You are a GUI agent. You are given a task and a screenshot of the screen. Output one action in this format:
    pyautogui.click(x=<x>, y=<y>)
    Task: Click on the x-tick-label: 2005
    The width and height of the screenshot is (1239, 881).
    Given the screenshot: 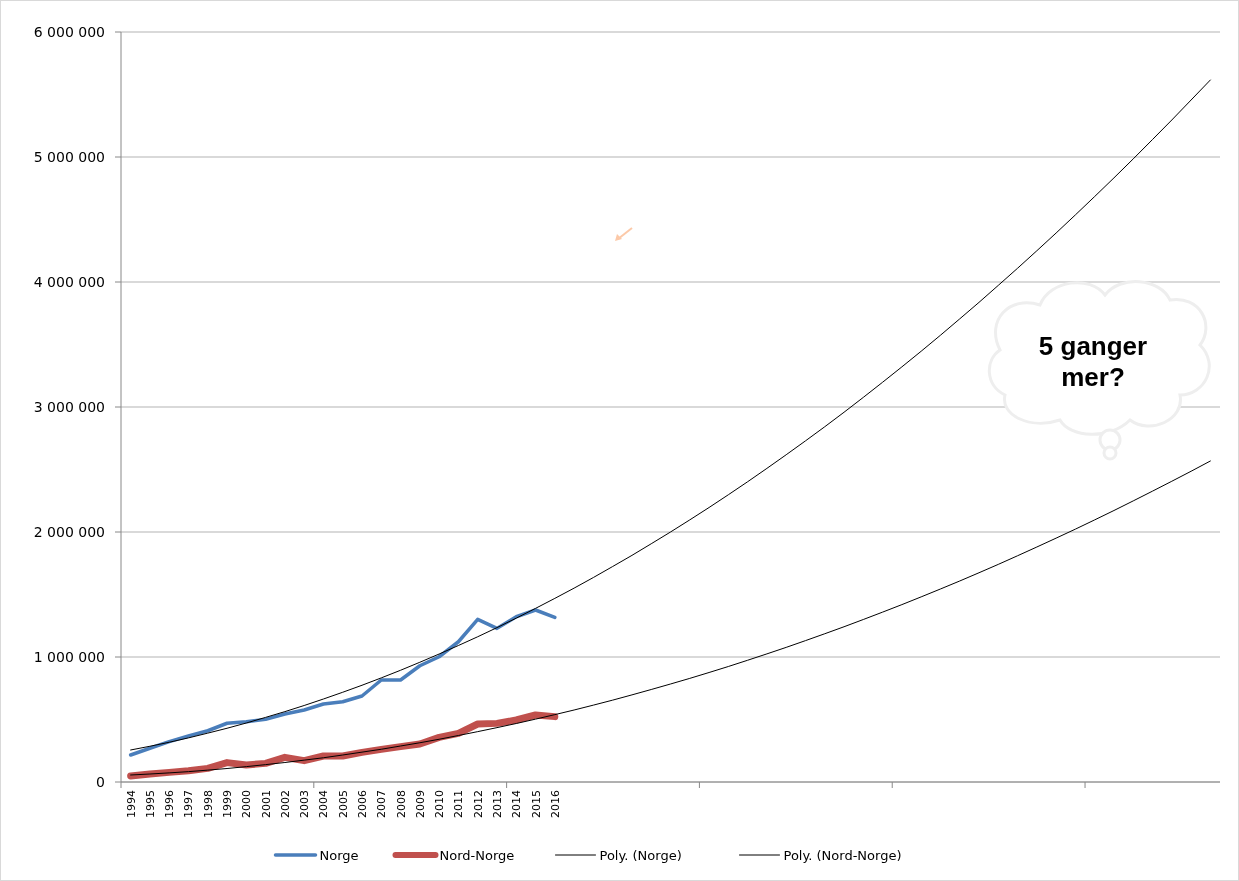 What is the action you would take?
    pyautogui.click(x=343, y=804)
    